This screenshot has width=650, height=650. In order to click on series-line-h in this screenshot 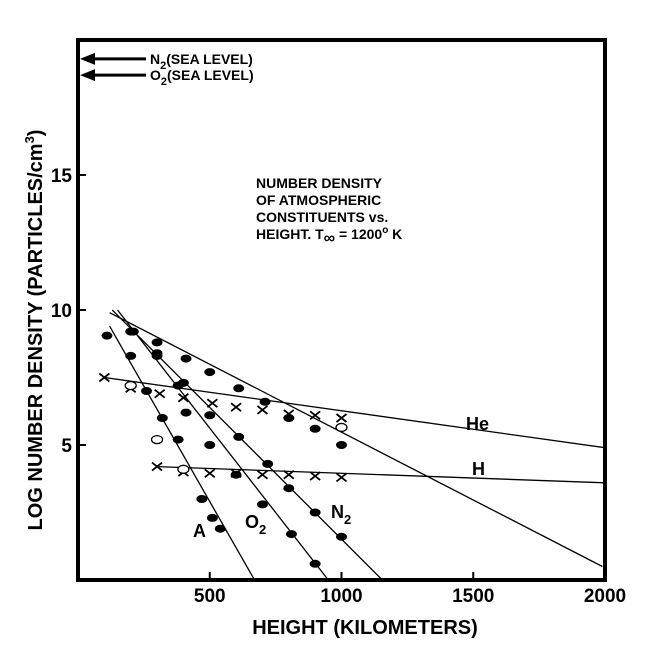, I will do `click(381, 474)`.